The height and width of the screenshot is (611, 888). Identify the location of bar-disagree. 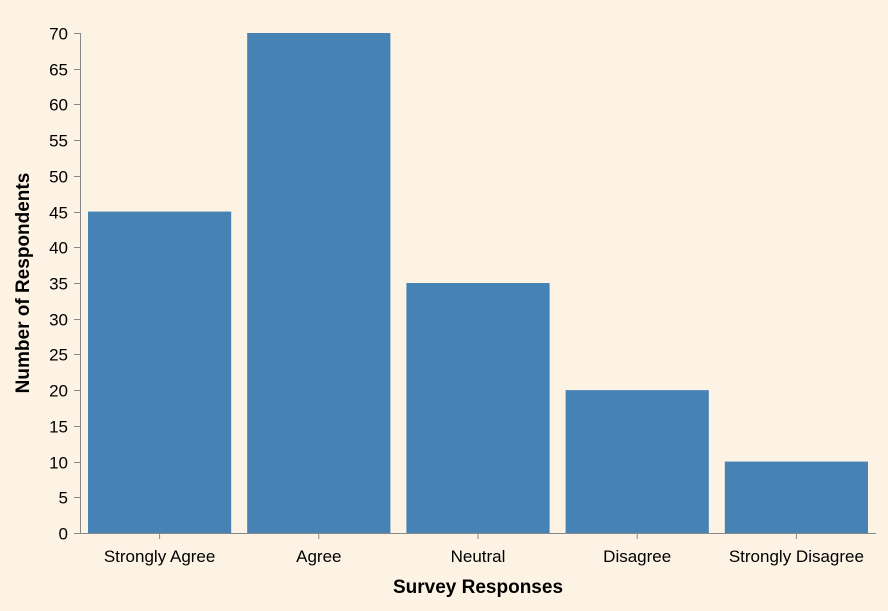
(637, 461).